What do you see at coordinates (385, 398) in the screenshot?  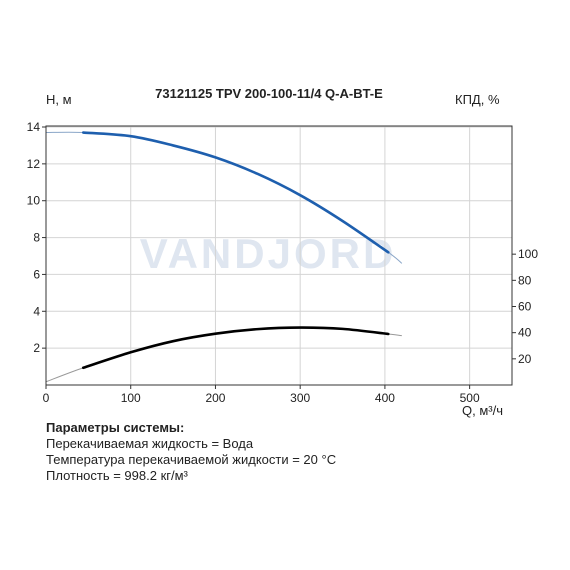 I see `x-tick-label: 400` at bounding box center [385, 398].